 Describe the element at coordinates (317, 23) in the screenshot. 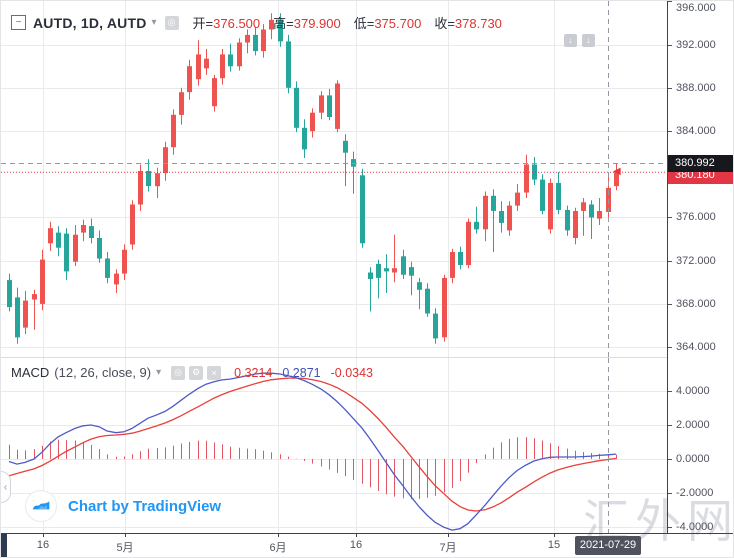

I see `high-value: 379.900` at that location.